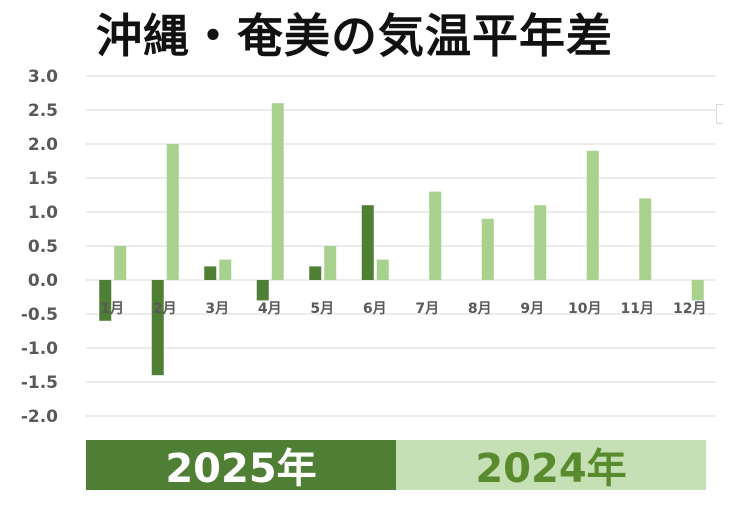  I want to click on x-tick-label: 11月, so click(637, 309).